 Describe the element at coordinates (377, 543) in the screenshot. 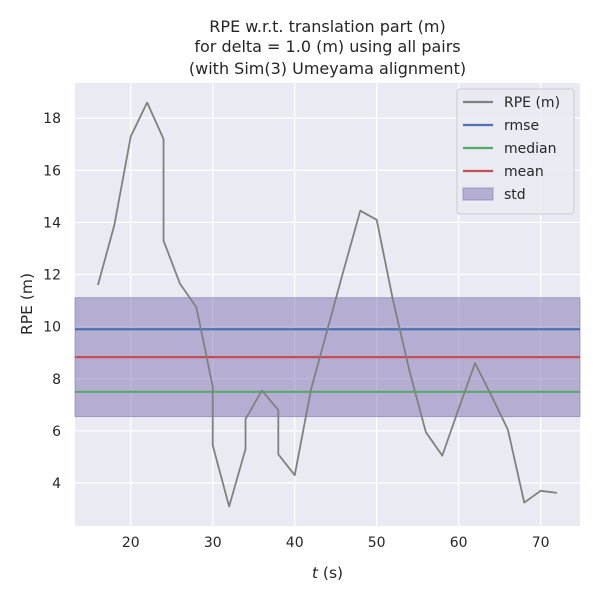

I see `x-tick-label: 50` at that location.